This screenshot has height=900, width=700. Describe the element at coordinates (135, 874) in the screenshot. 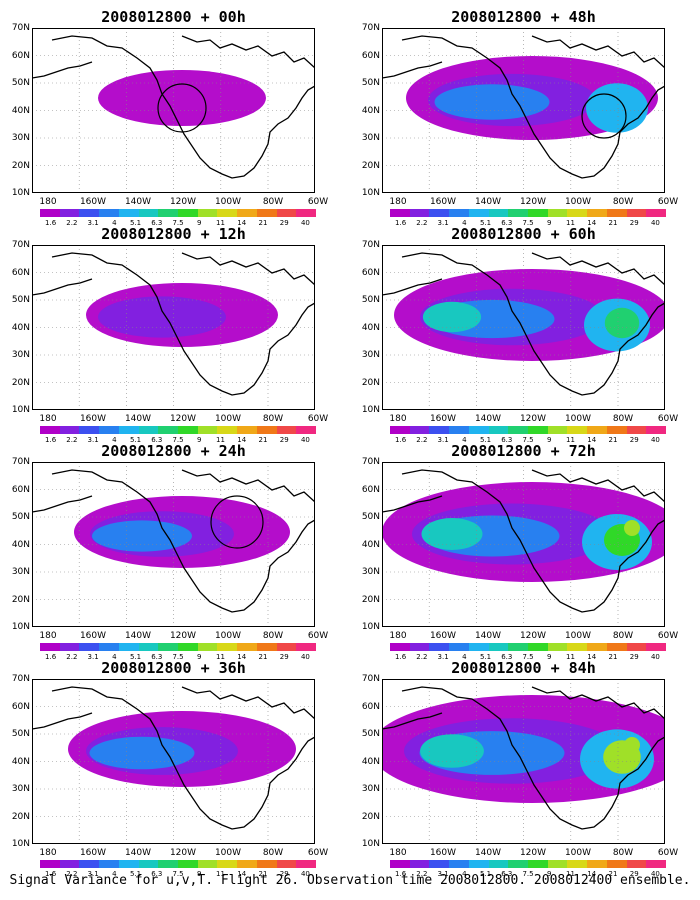

I see `colorbar-label: 5.1` at that location.